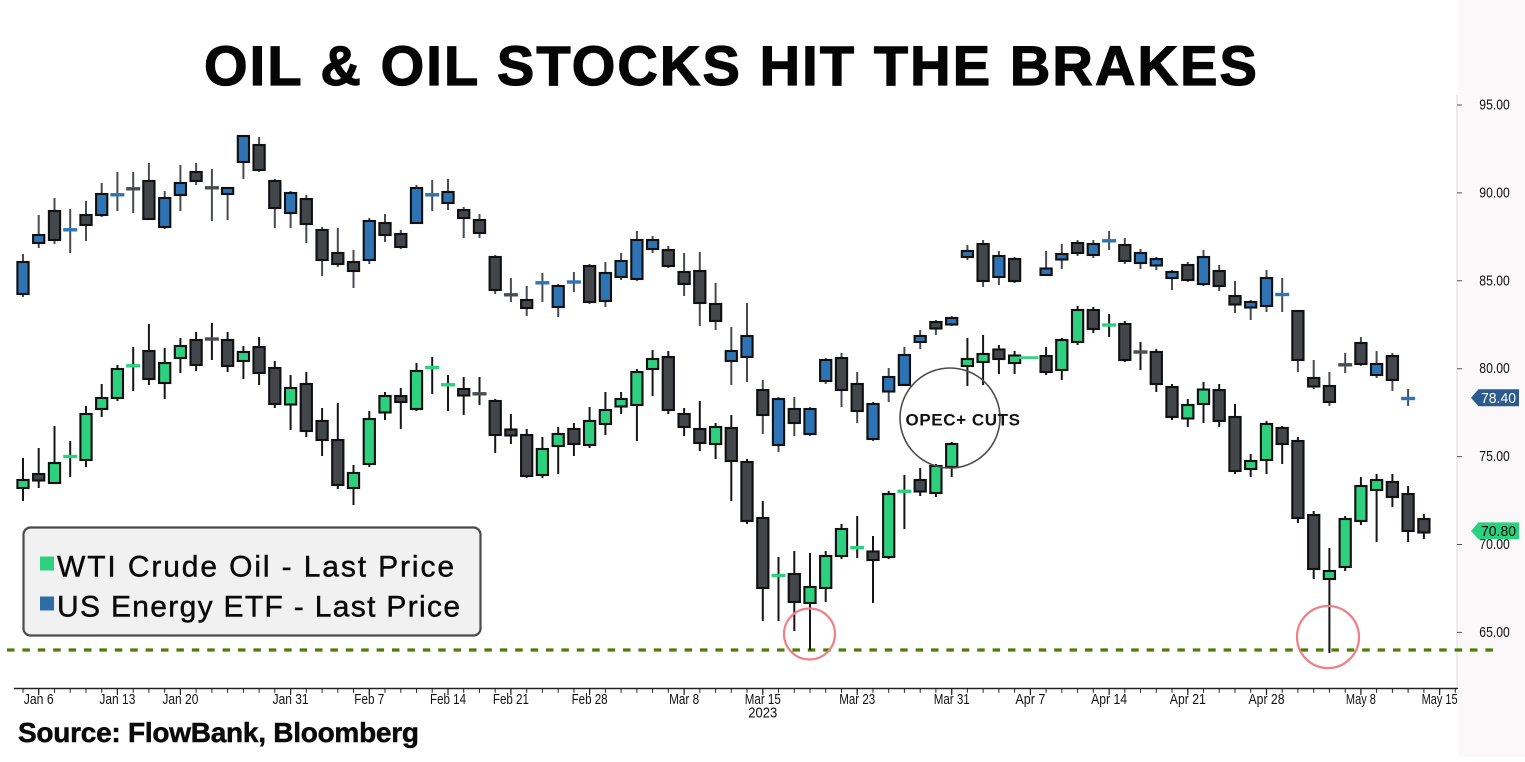 This screenshot has height=762, width=1525. I want to click on svg-text: 78.40, so click(1498, 398).